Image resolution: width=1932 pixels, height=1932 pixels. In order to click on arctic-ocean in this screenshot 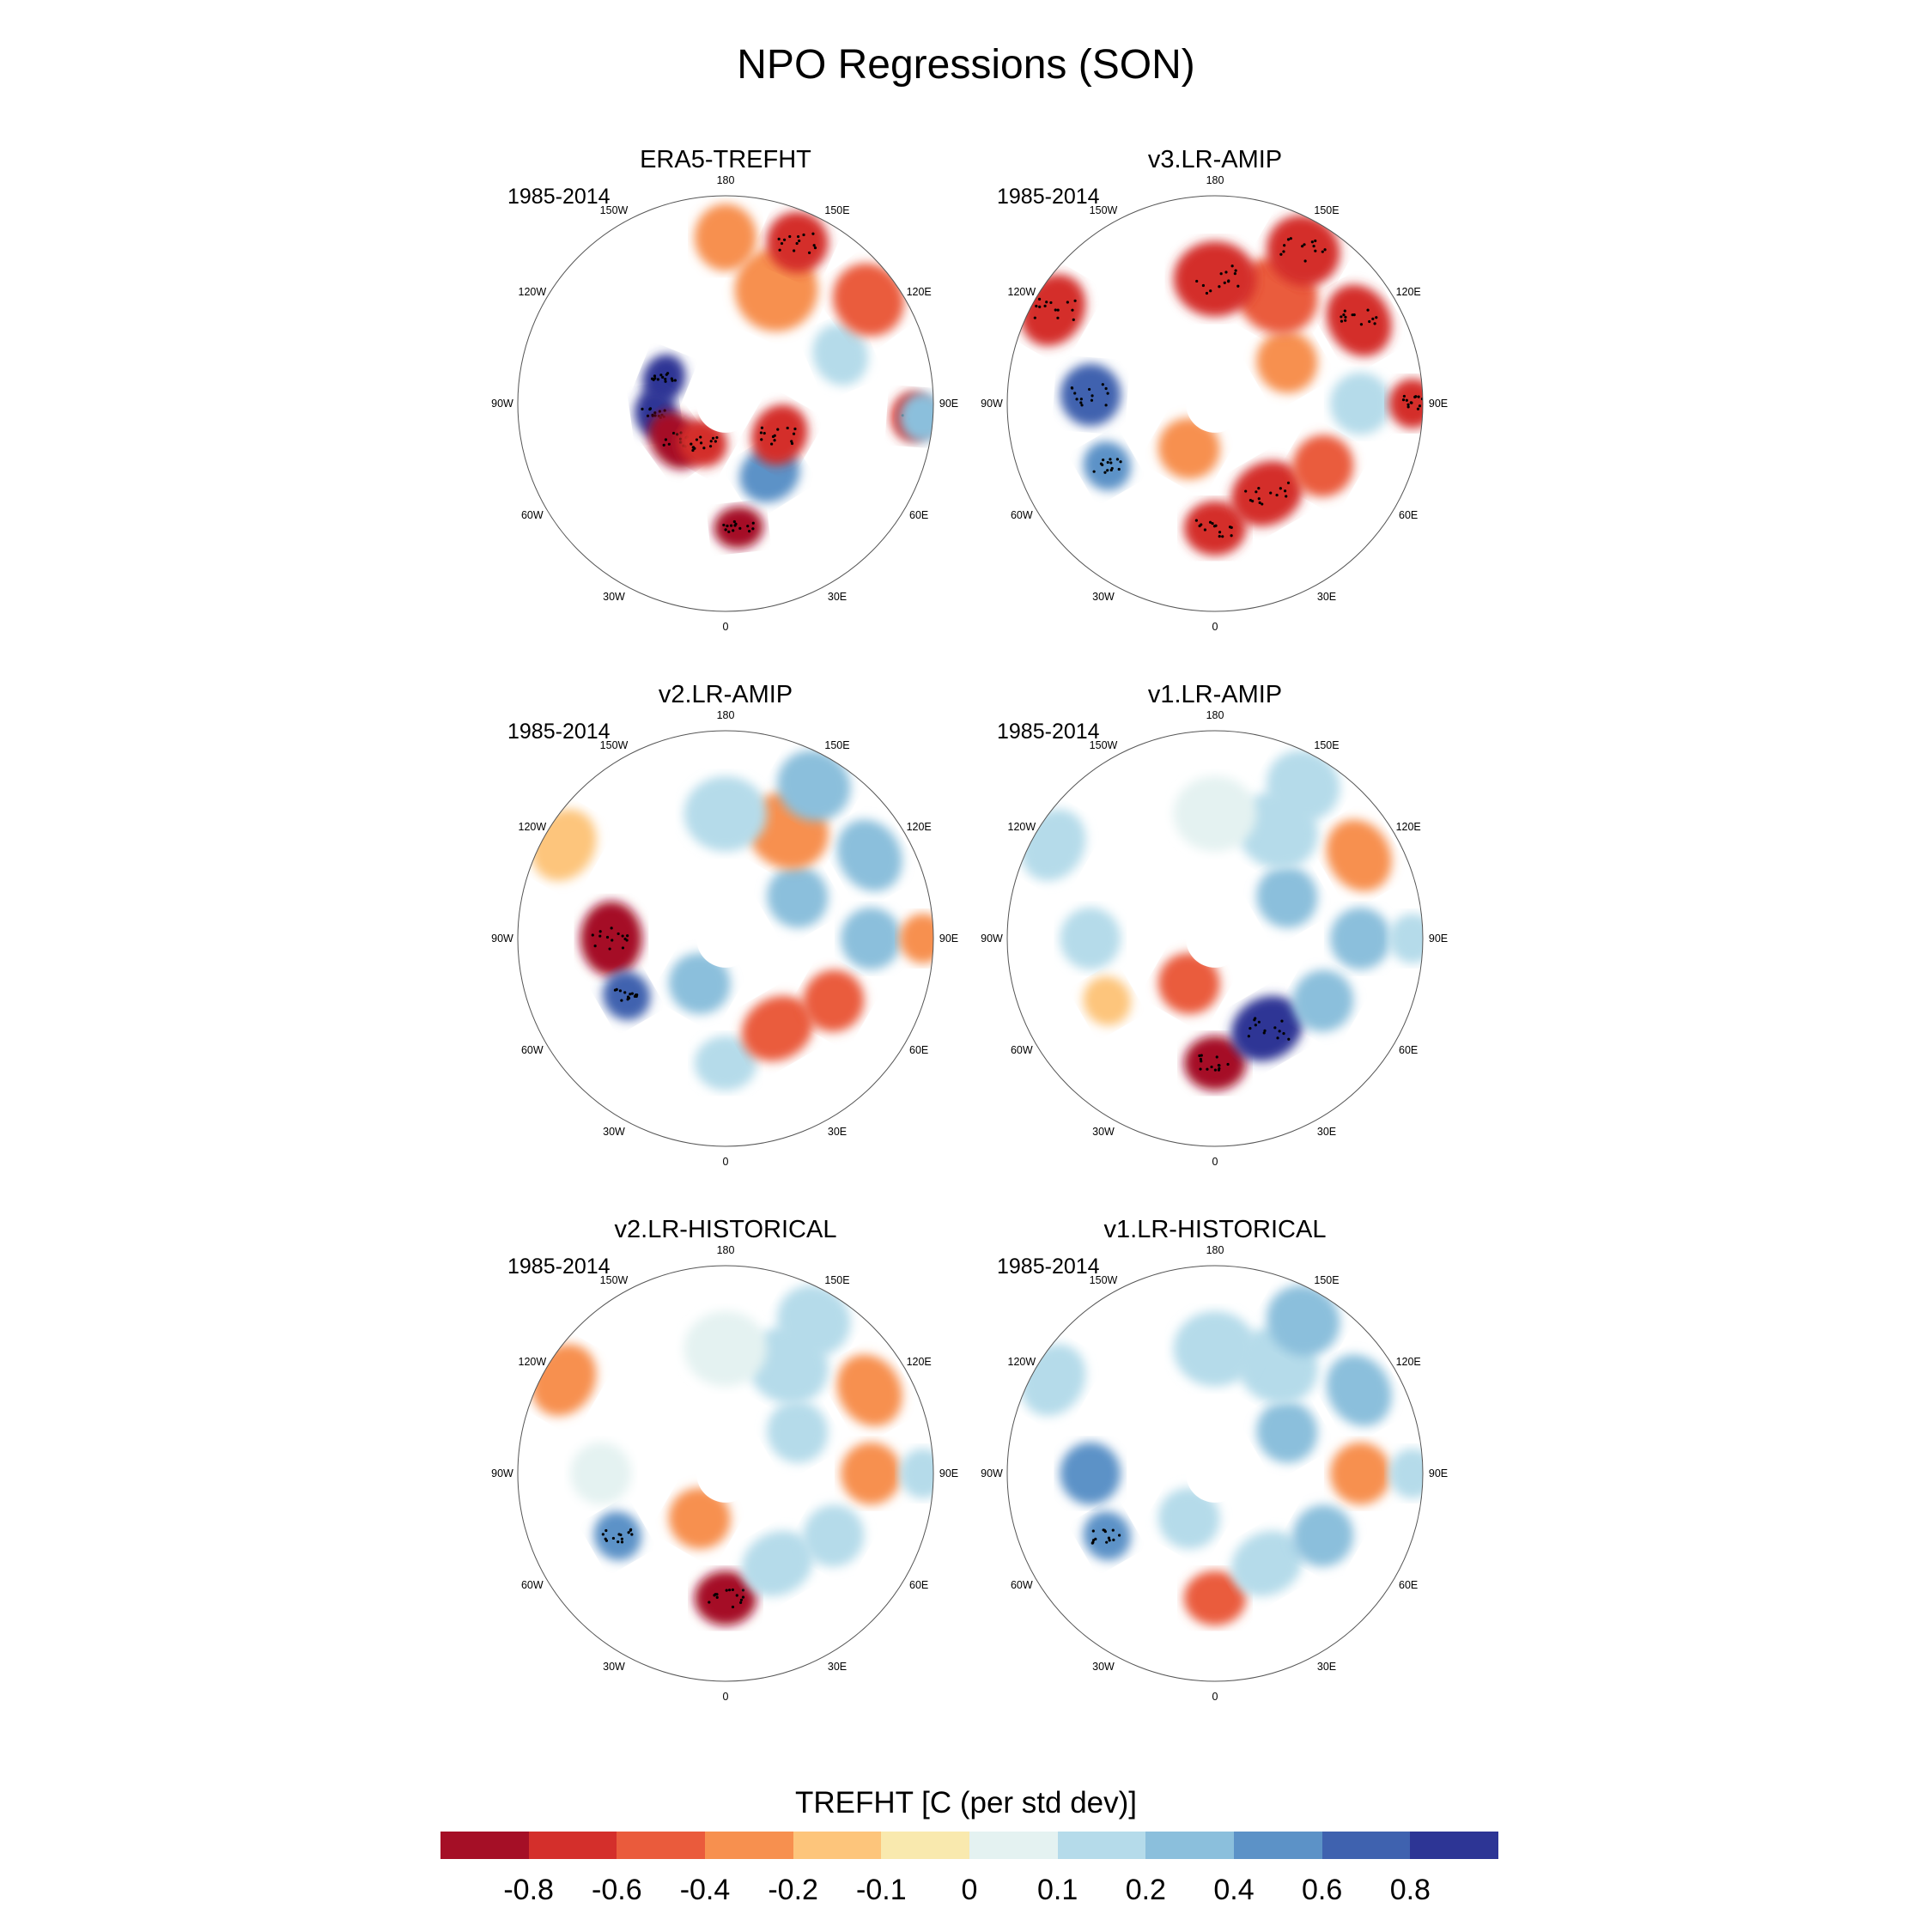, I will do `click(726, 403)`.